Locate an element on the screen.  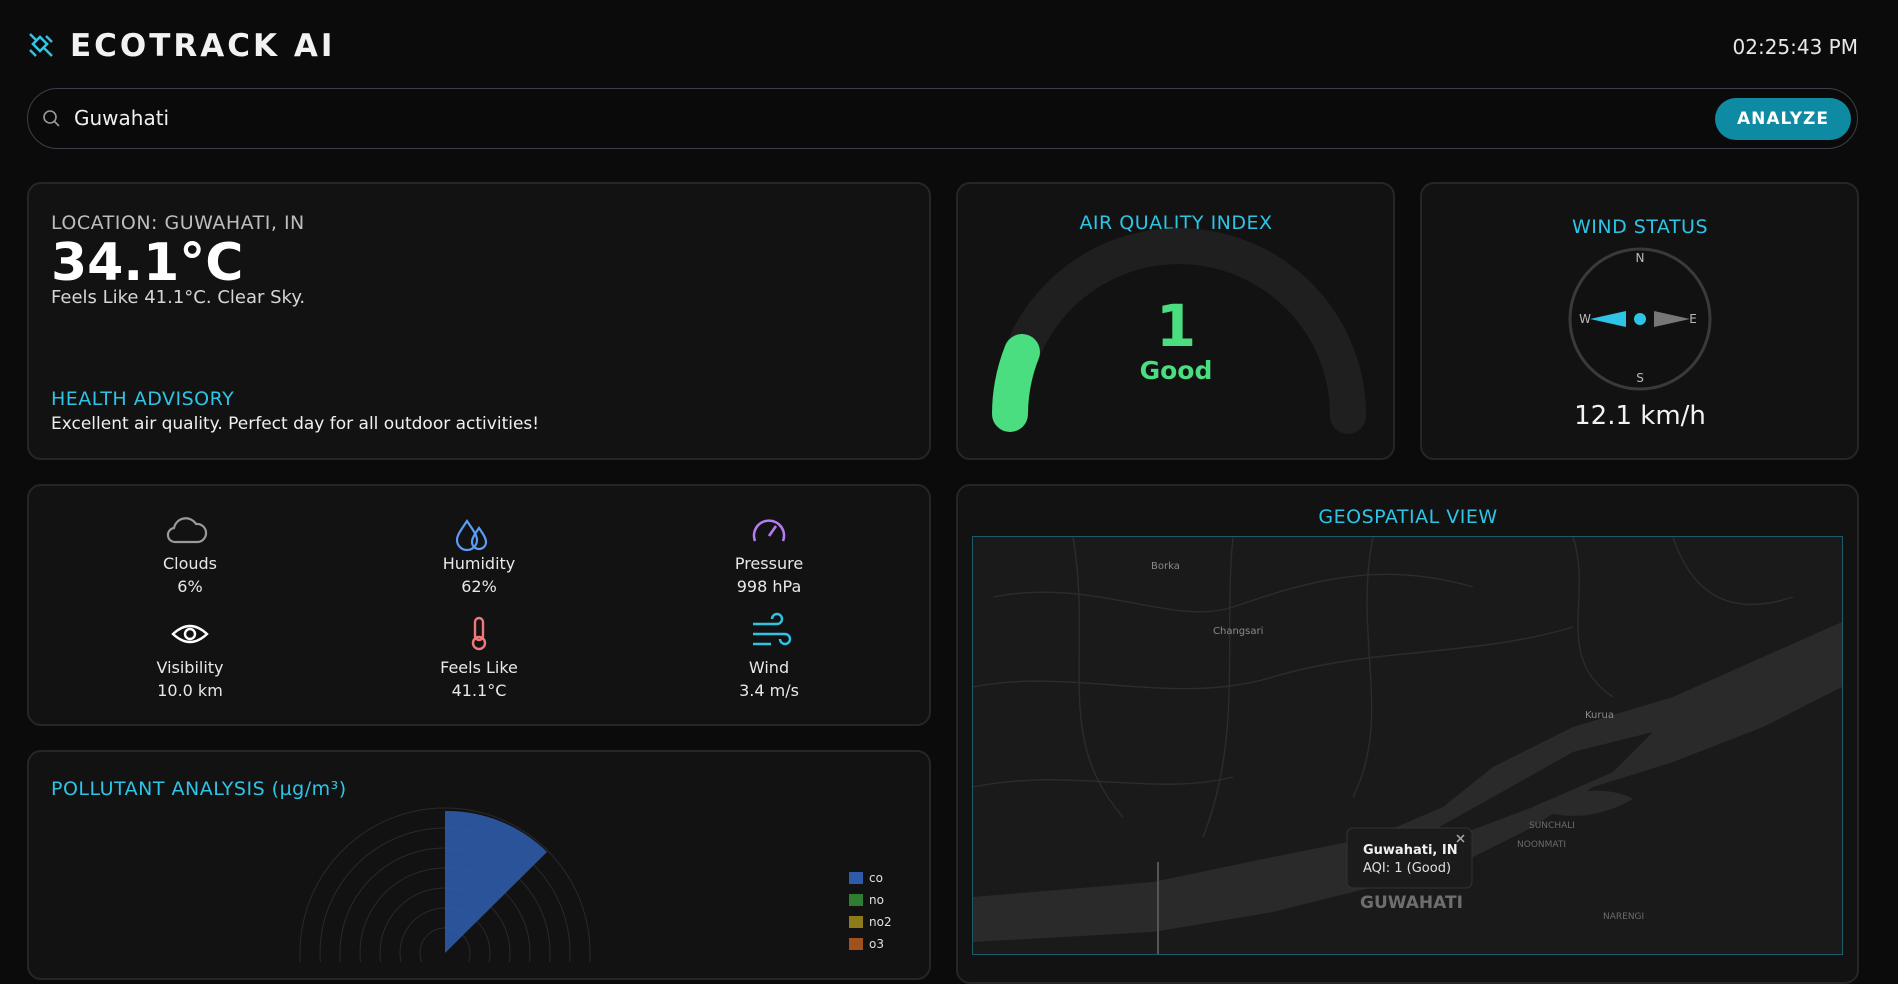
popup-title: Guwahati, IN is located at coordinates (1410, 850).